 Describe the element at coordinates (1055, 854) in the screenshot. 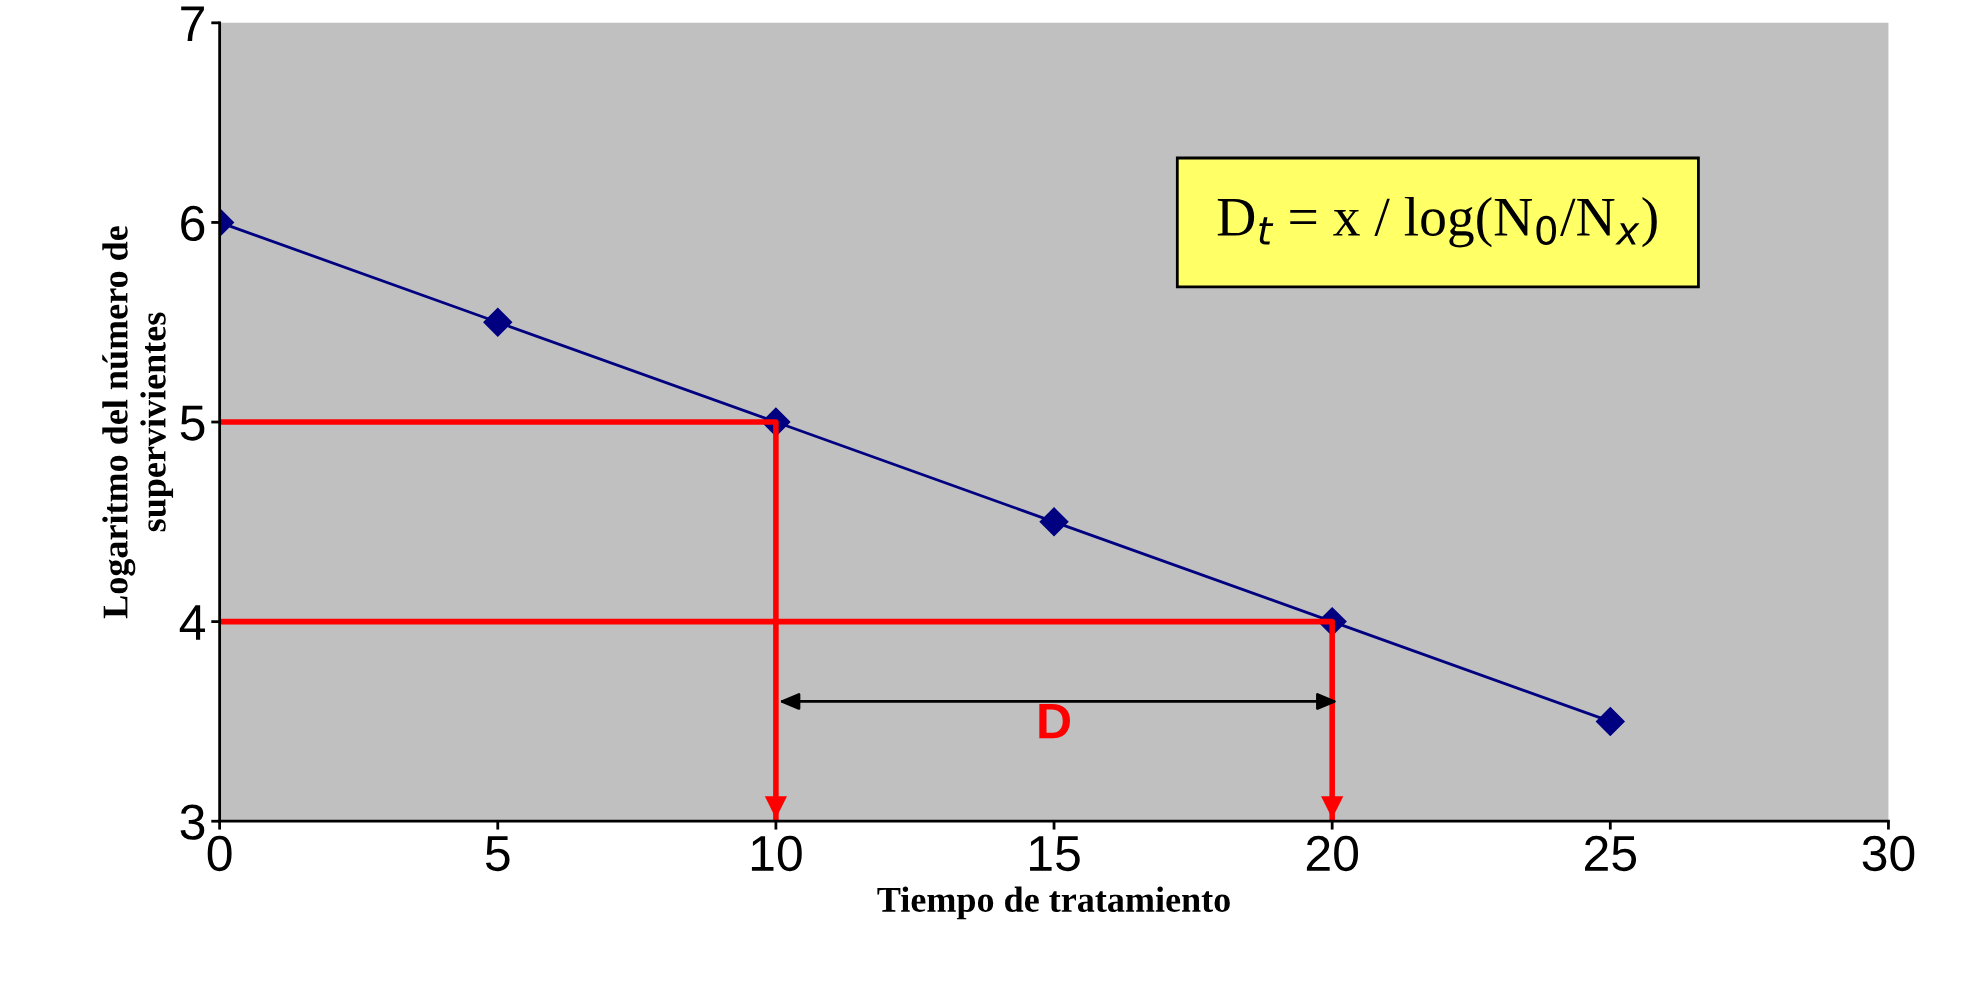

I see `x-tick-label: 15` at that location.